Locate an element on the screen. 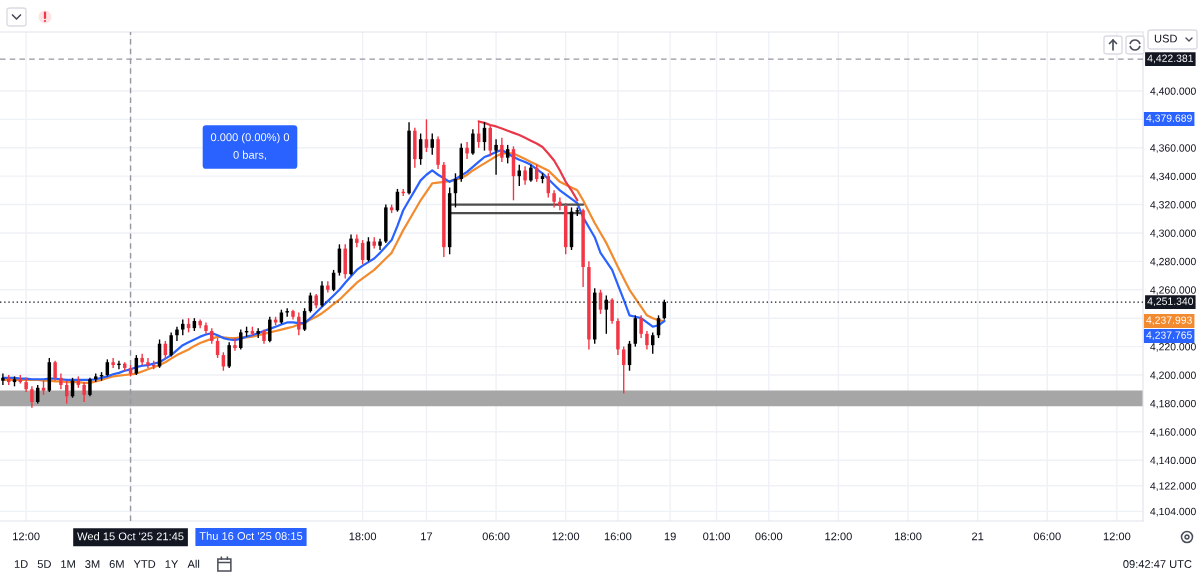 Image resolution: width=1200 pixels, height=586 pixels. y-tick-label: 4,400.000 is located at coordinates (1173, 92).